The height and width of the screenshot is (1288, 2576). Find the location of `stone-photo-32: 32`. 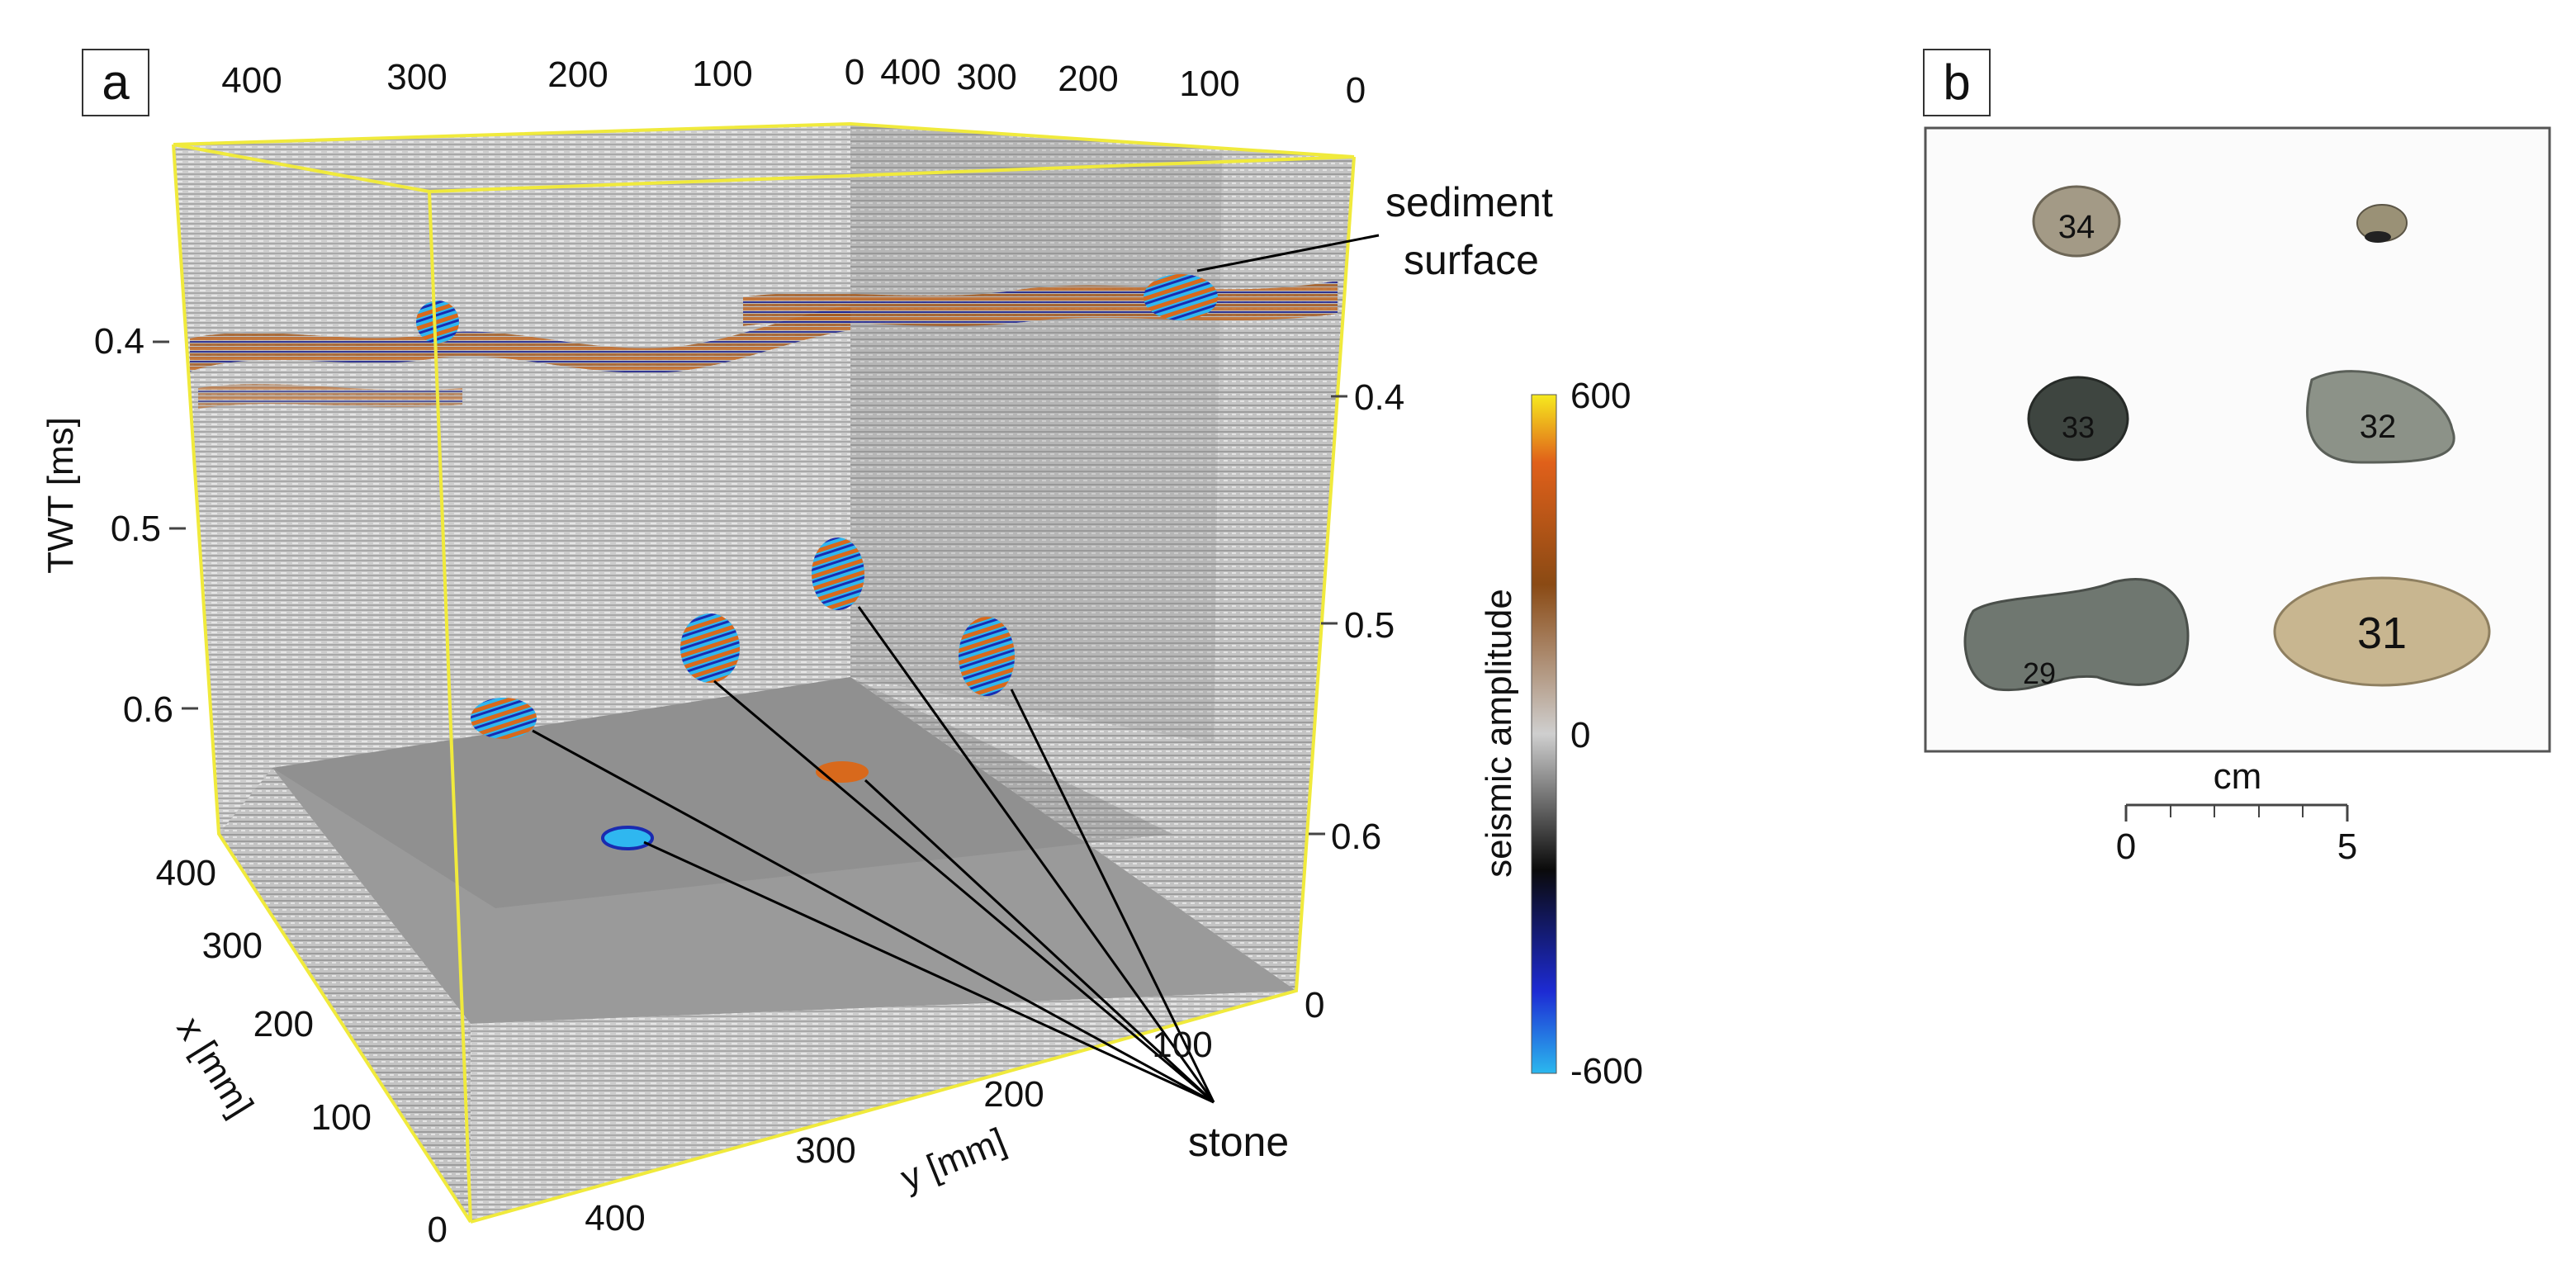

stone-photo-32: 32 is located at coordinates (2380, 417).